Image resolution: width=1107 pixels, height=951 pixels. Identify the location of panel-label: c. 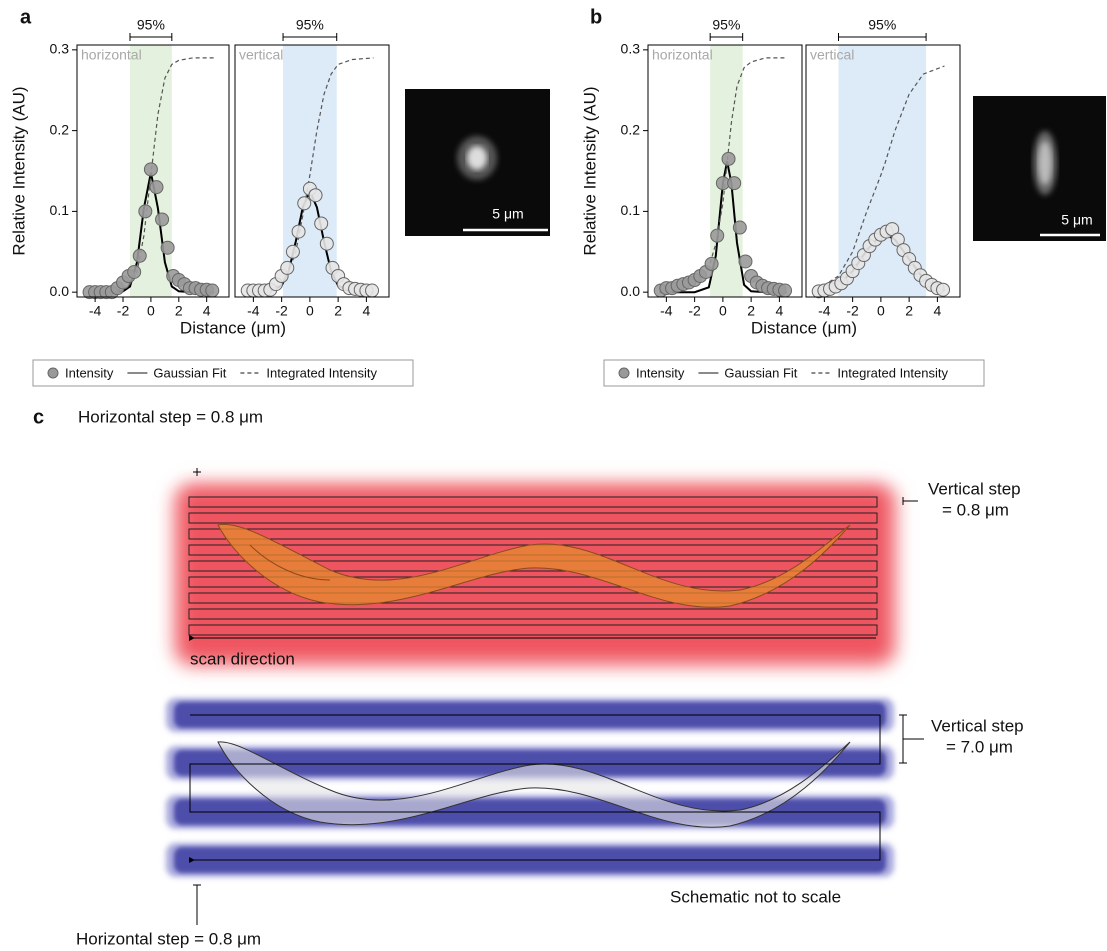
(38, 417).